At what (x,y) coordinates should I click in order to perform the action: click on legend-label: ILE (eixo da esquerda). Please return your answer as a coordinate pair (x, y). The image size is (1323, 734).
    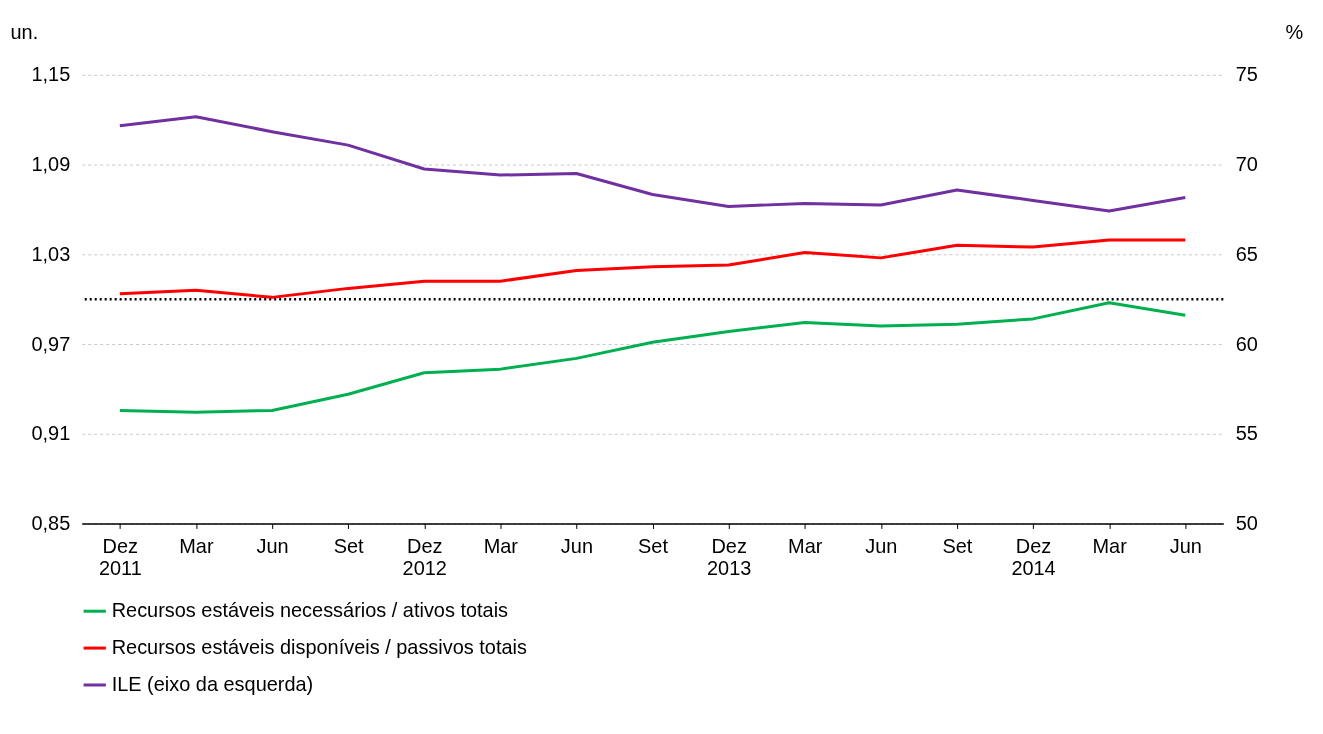
    Looking at the image, I should click on (212, 683).